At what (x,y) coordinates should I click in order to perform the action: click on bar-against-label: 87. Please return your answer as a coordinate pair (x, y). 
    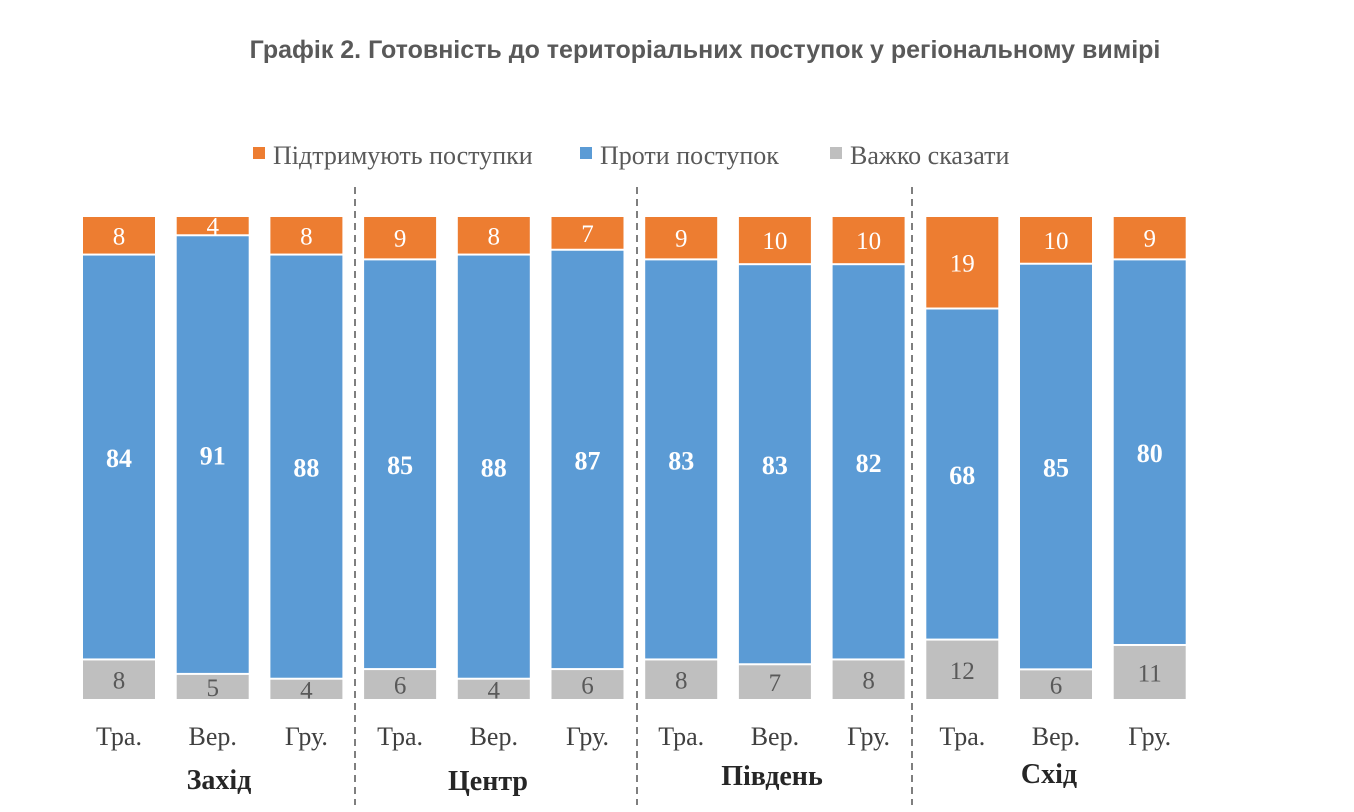
    Looking at the image, I should click on (588, 460).